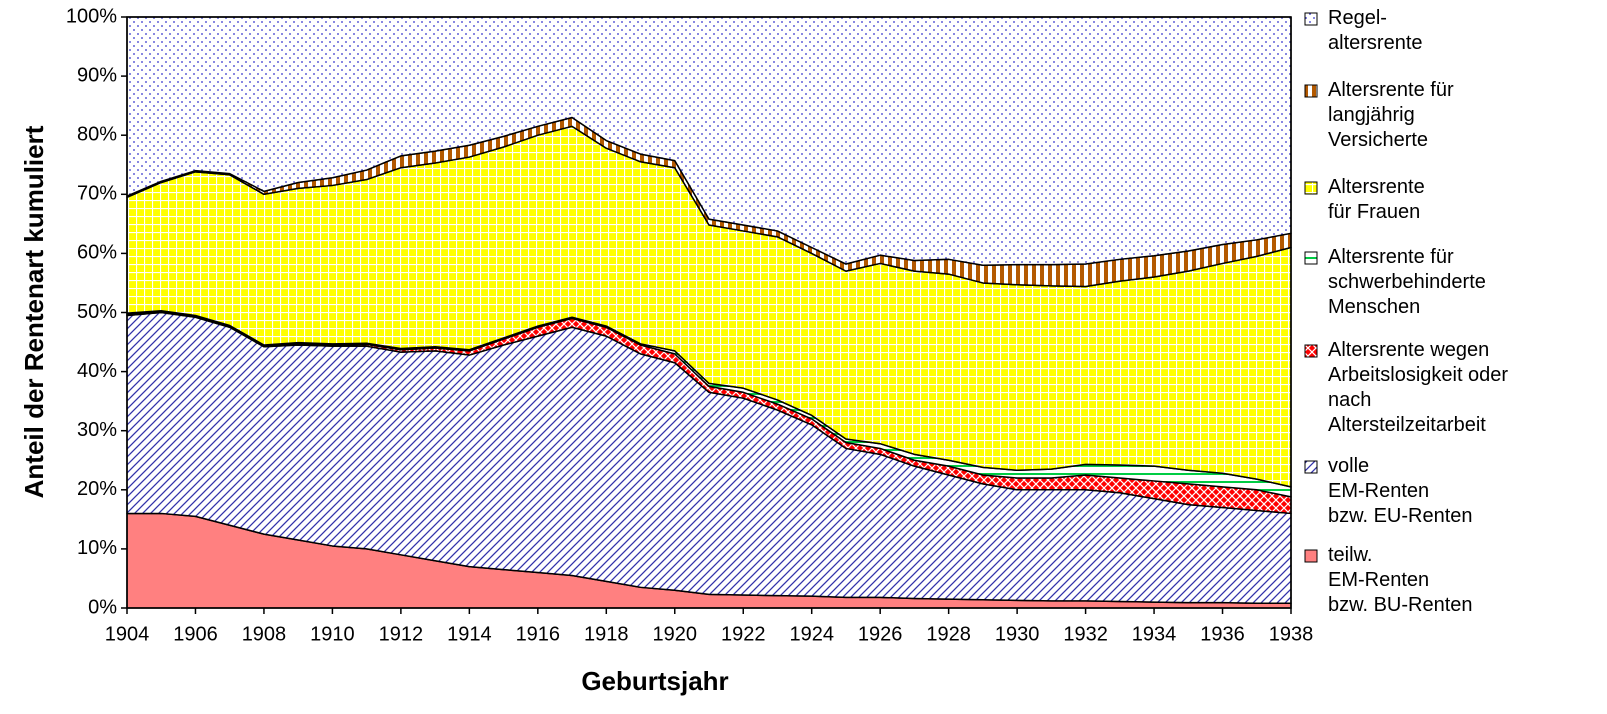  I want to click on x-tick-label: 1924, so click(811, 634).